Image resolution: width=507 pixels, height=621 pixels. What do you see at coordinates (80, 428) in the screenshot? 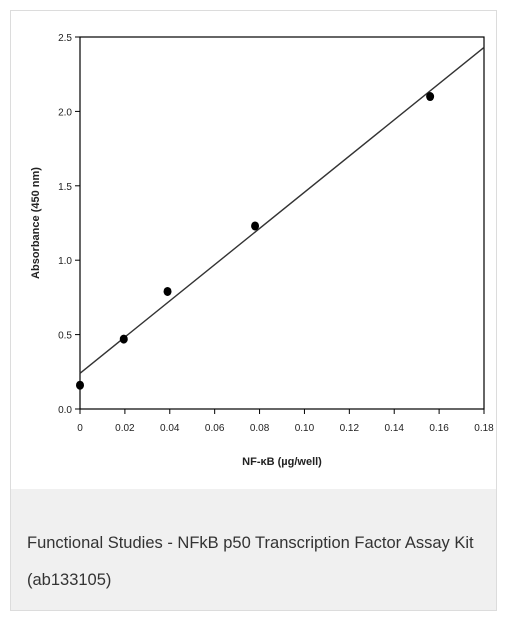
I see `x-tick-label: 0` at bounding box center [80, 428].